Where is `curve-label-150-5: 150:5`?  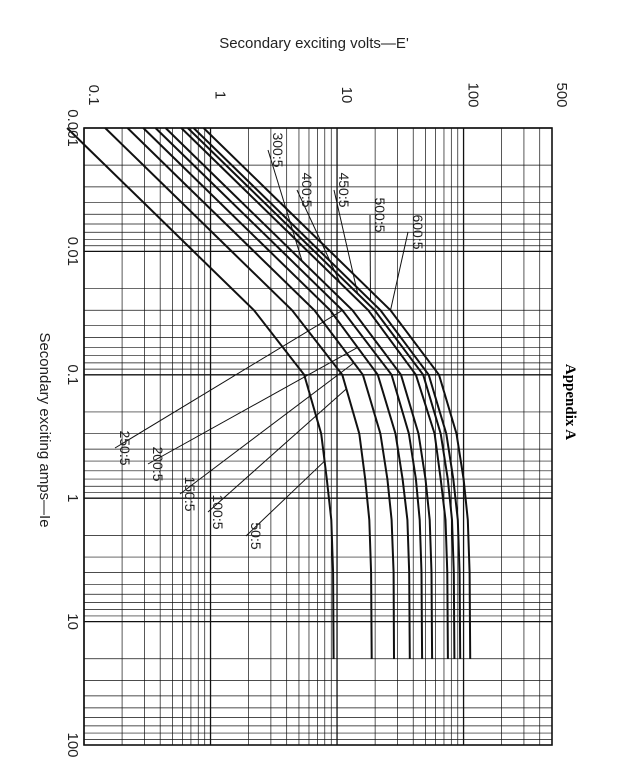
curve-label-150-5: 150:5 is located at coordinates (190, 493).